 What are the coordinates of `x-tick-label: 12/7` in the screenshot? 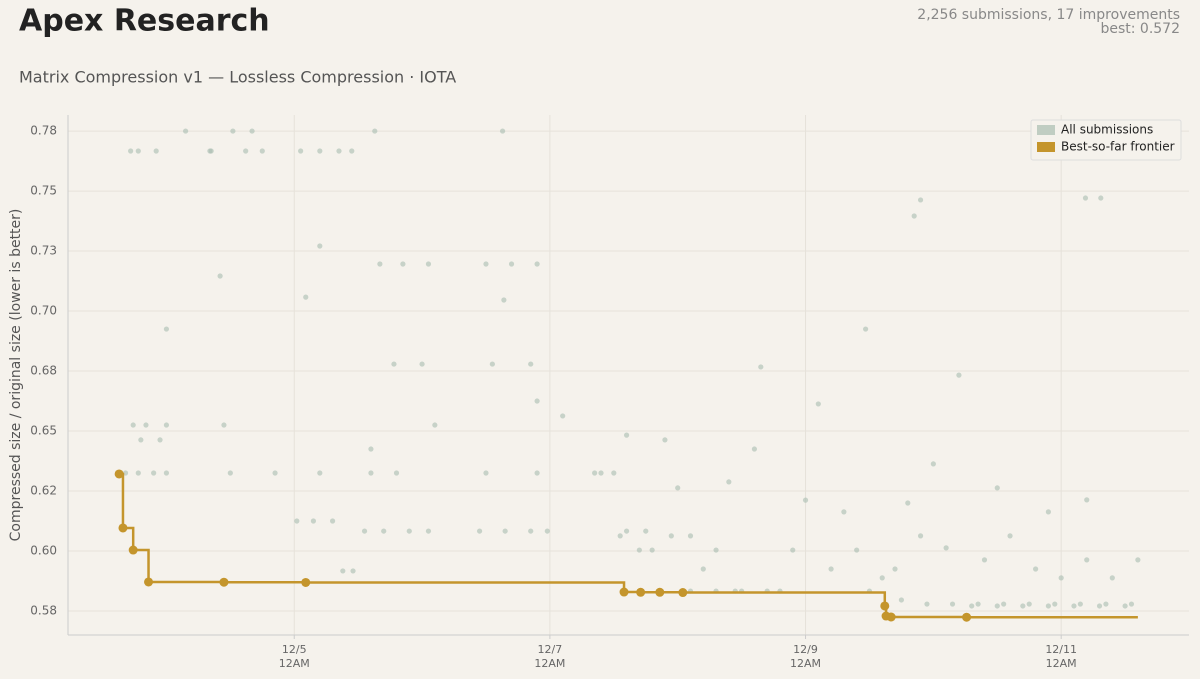 It's located at (550, 649).